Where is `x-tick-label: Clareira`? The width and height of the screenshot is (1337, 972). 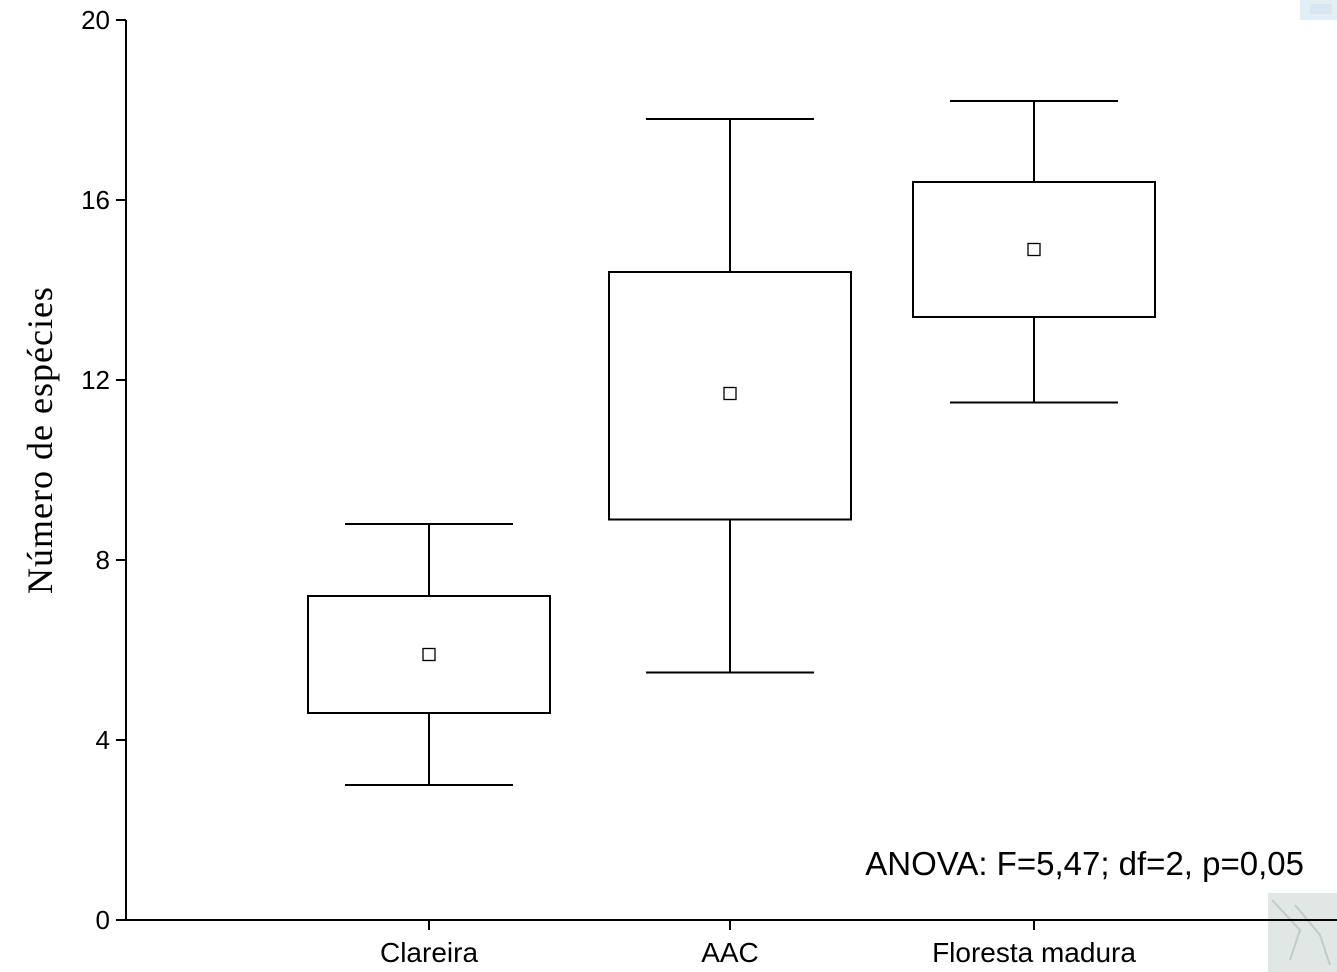
x-tick-label: Clareira is located at coordinates (429, 952).